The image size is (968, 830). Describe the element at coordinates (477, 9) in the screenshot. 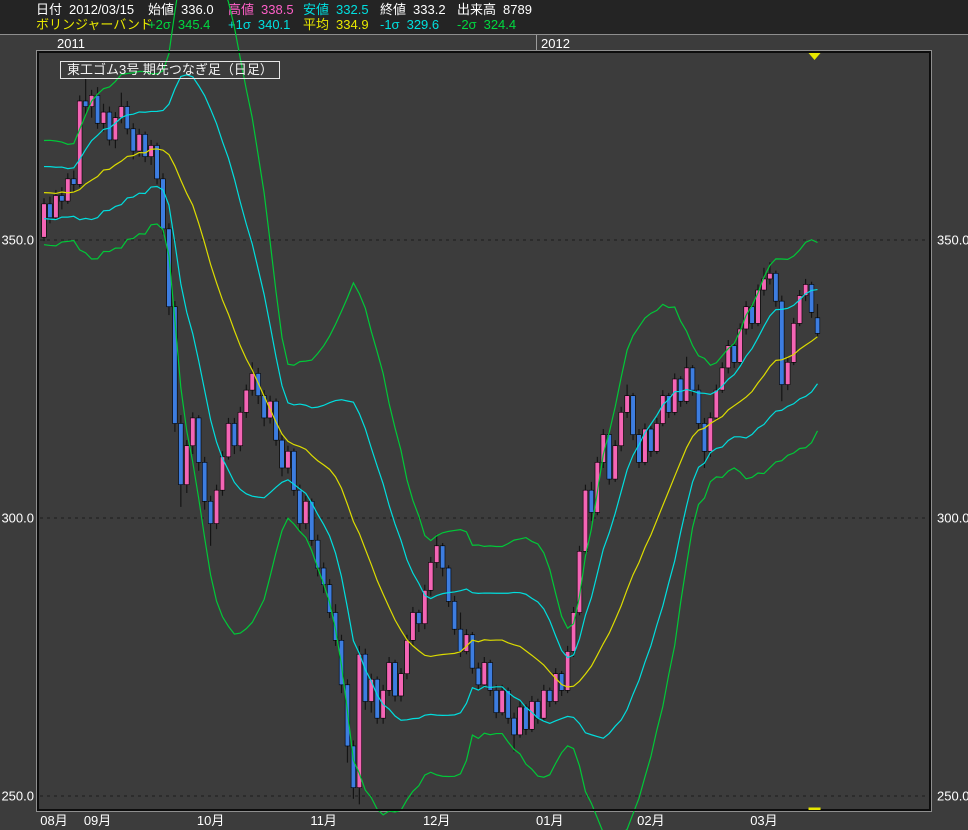

I see `quote-label: 出来高` at that location.